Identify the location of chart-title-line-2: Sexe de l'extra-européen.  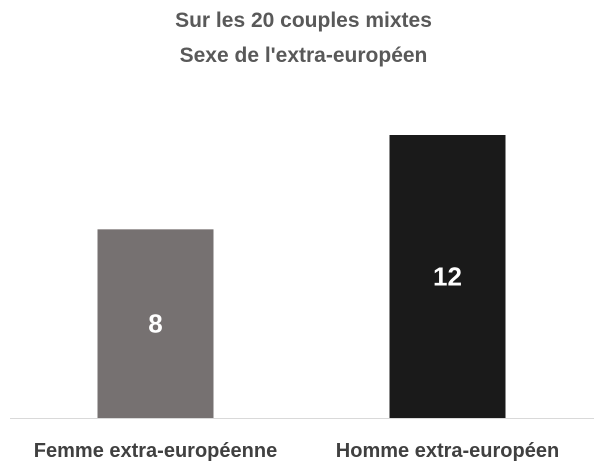
(303, 55).